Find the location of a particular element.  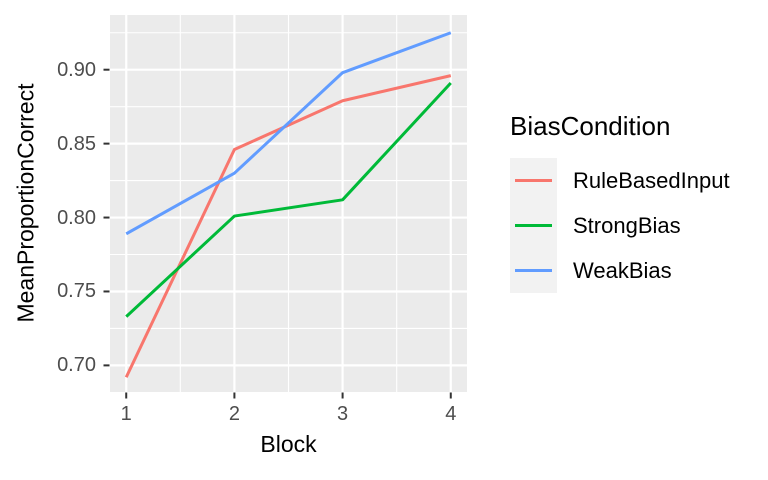

legend-title: BiasCondition is located at coordinates (590, 126).